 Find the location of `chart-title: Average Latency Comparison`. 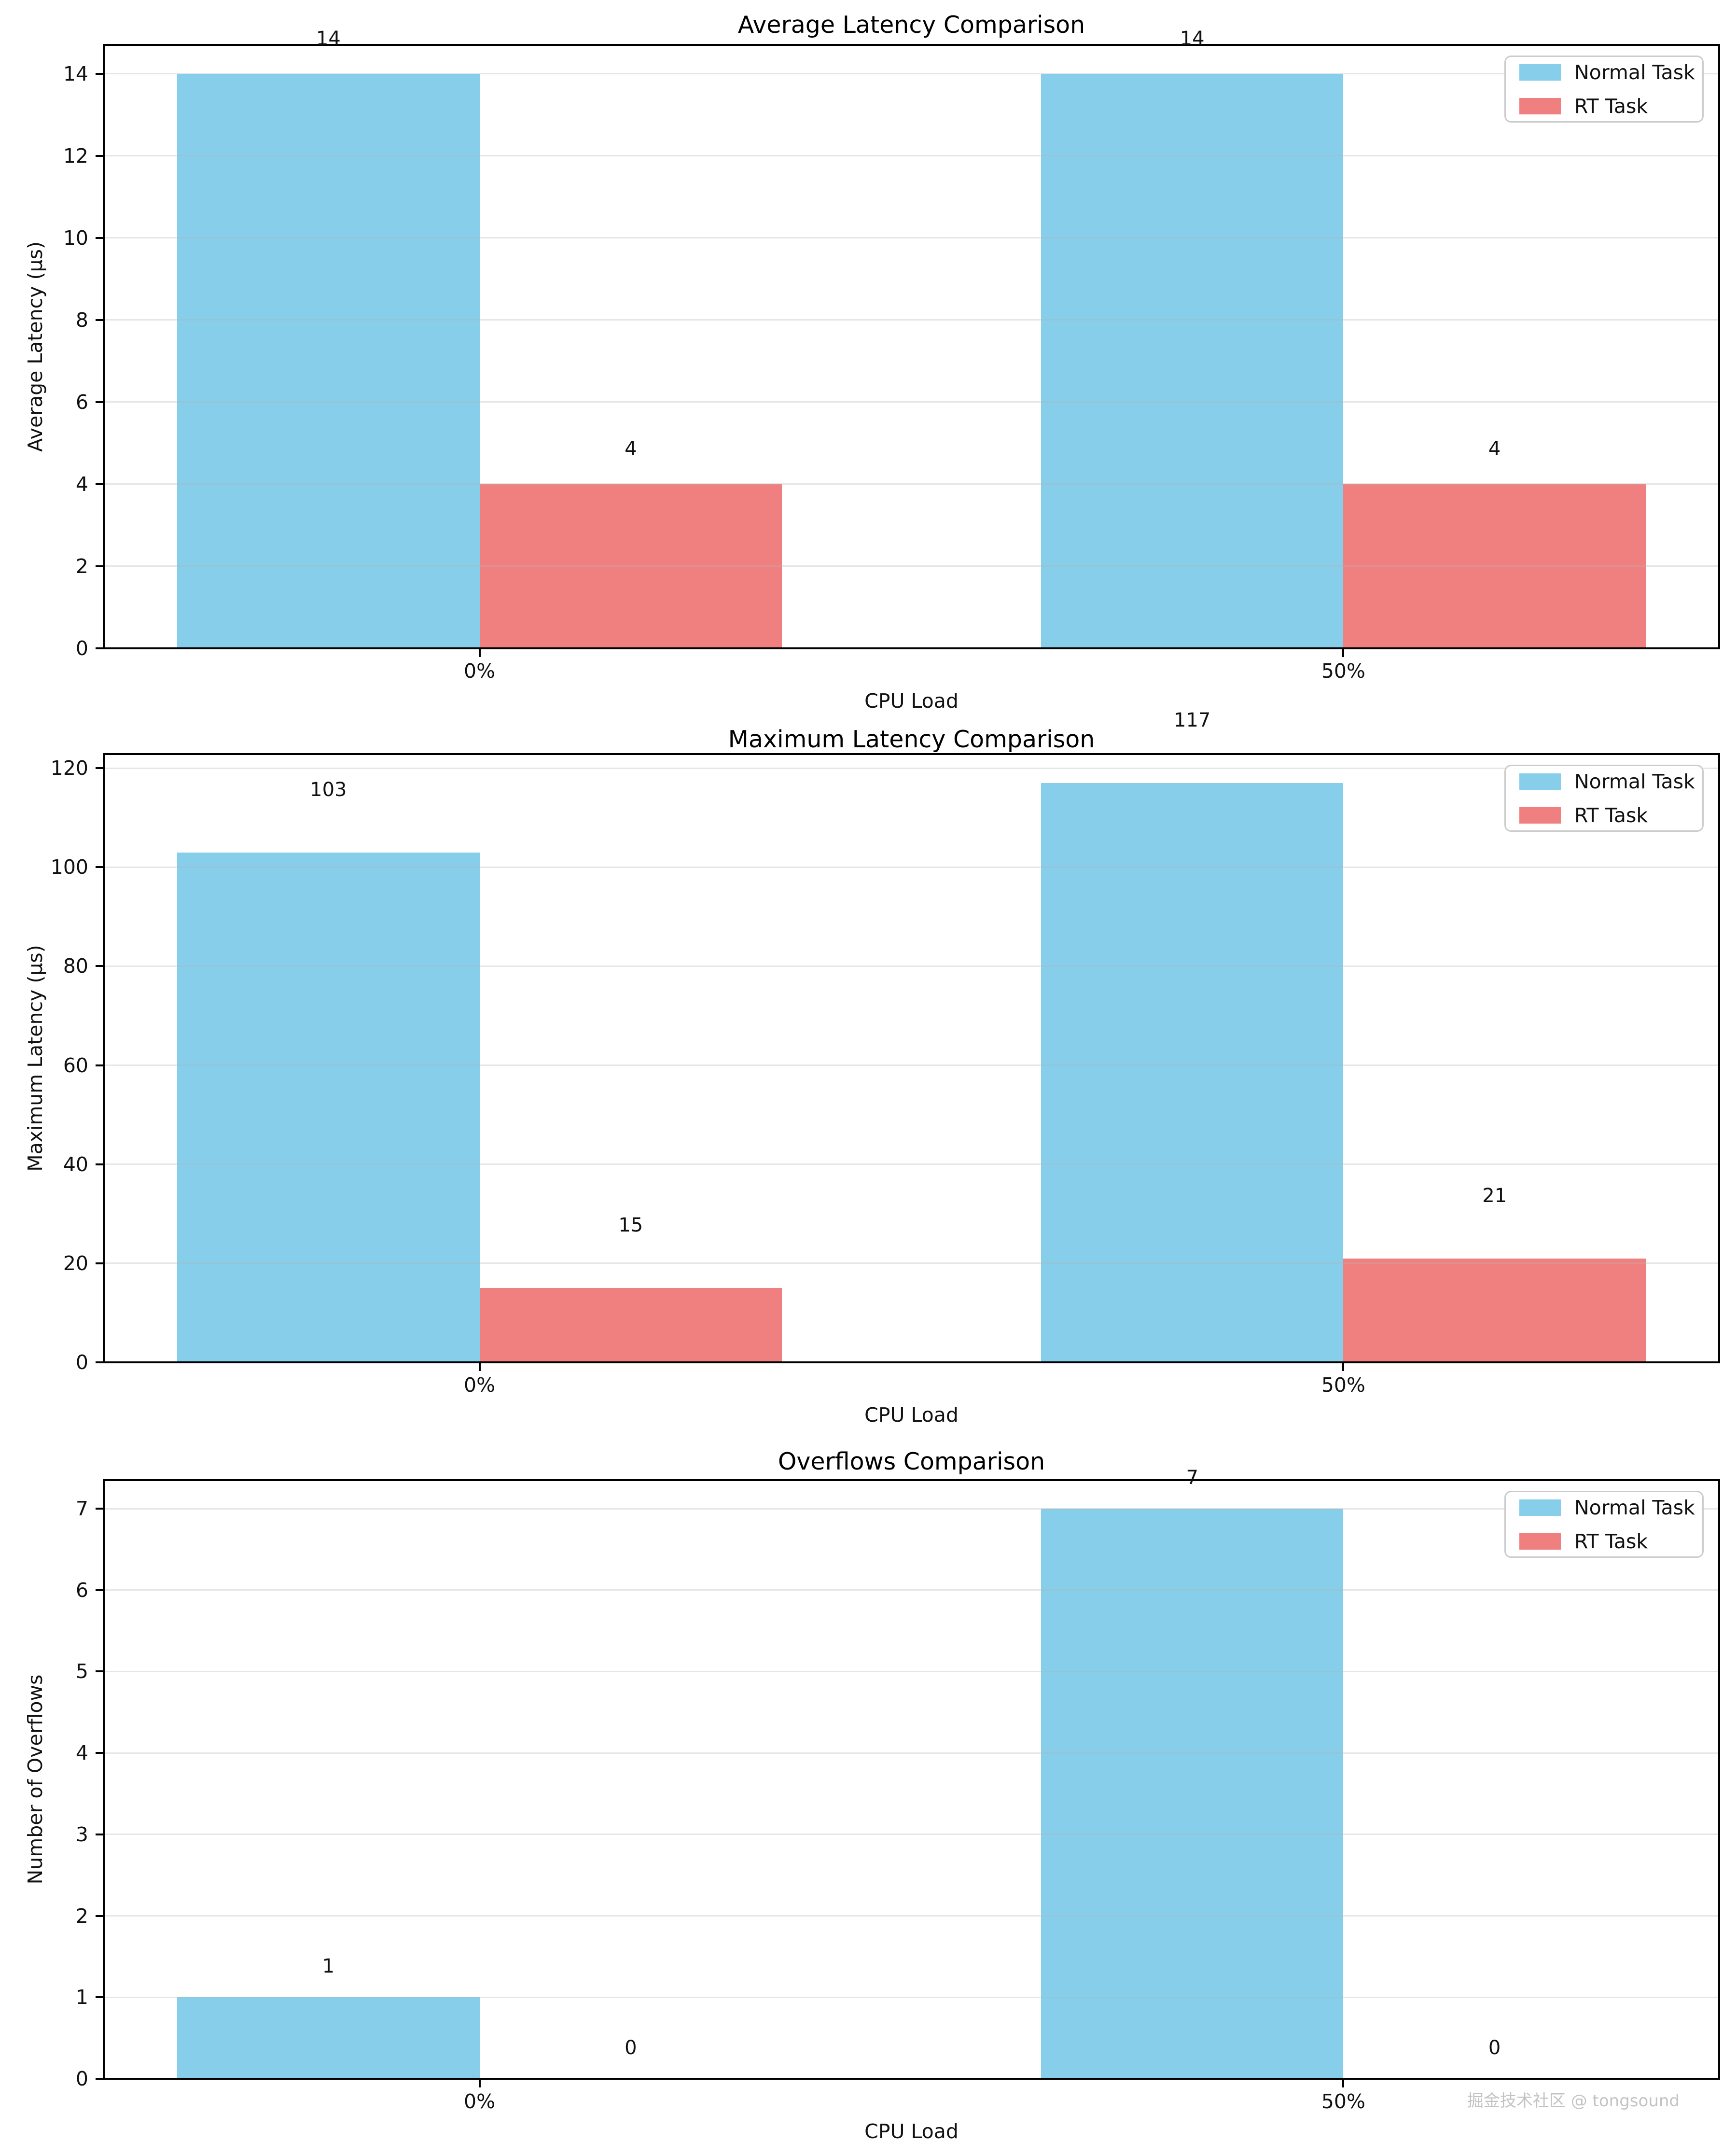

chart-title: Average Latency Comparison is located at coordinates (911, 25).